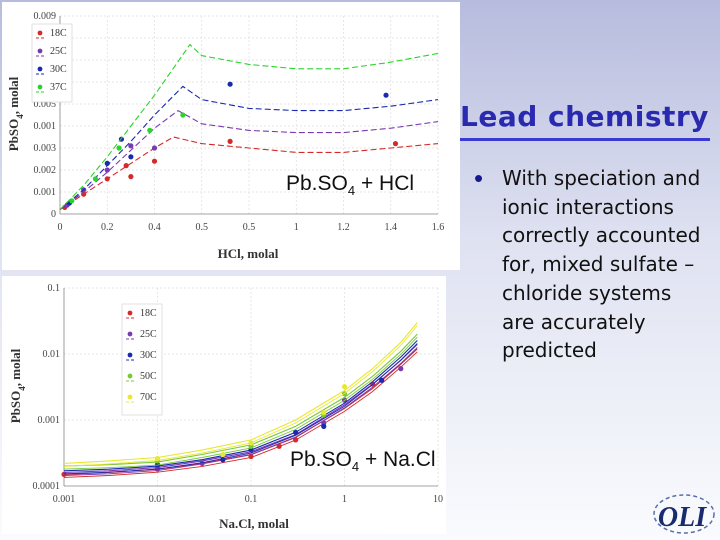 The width and height of the screenshot is (720, 540). Describe the element at coordinates (148, 376) in the screenshot. I see `legend-label: 50C` at that location.